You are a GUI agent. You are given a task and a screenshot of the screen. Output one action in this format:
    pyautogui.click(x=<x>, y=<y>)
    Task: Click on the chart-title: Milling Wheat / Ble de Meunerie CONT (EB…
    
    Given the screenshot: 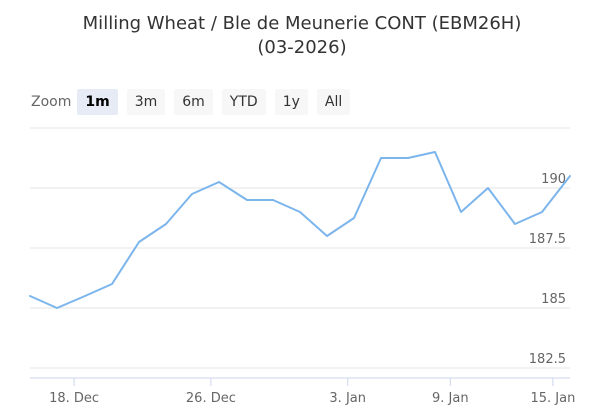 What is the action you would take?
    pyautogui.click(x=302, y=36)
    